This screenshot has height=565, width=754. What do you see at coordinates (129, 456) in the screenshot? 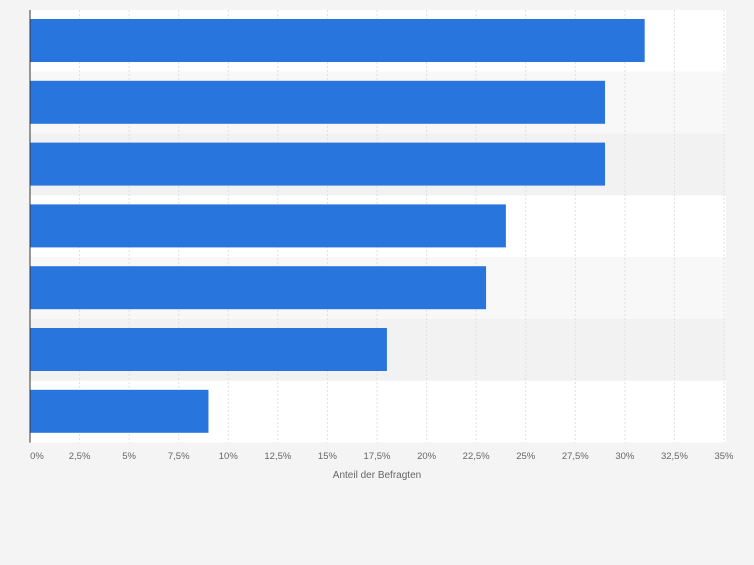
I see `x-tick-label: 5%` at bounding box center [129, 456].